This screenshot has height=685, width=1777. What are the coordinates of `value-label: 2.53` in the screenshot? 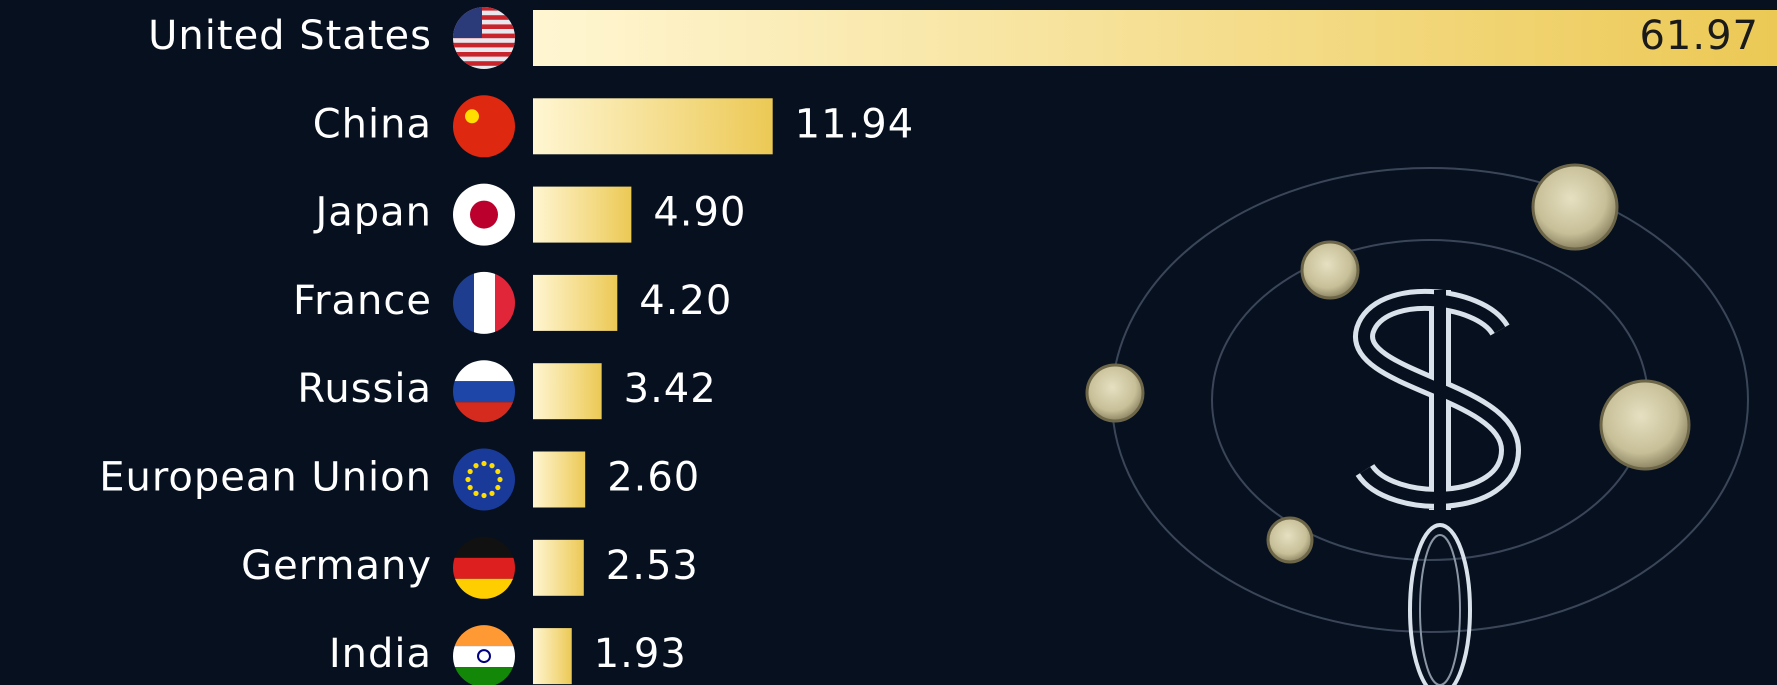 It's located at (652, 566).